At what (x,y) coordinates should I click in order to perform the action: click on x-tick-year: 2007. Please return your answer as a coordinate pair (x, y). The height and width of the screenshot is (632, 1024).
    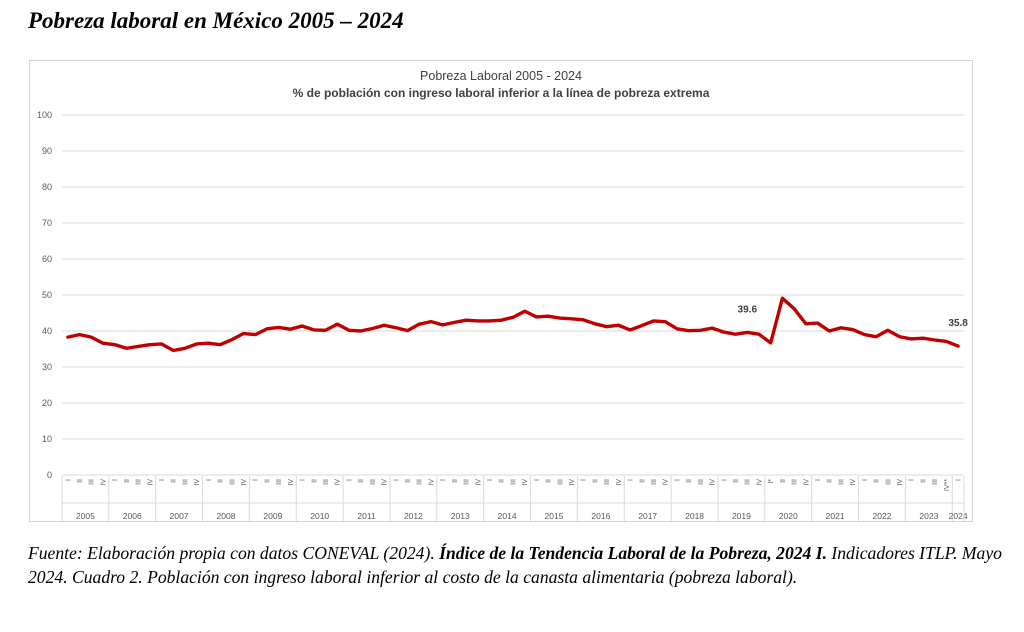
    Looking at the image, I should click on (179, 516).